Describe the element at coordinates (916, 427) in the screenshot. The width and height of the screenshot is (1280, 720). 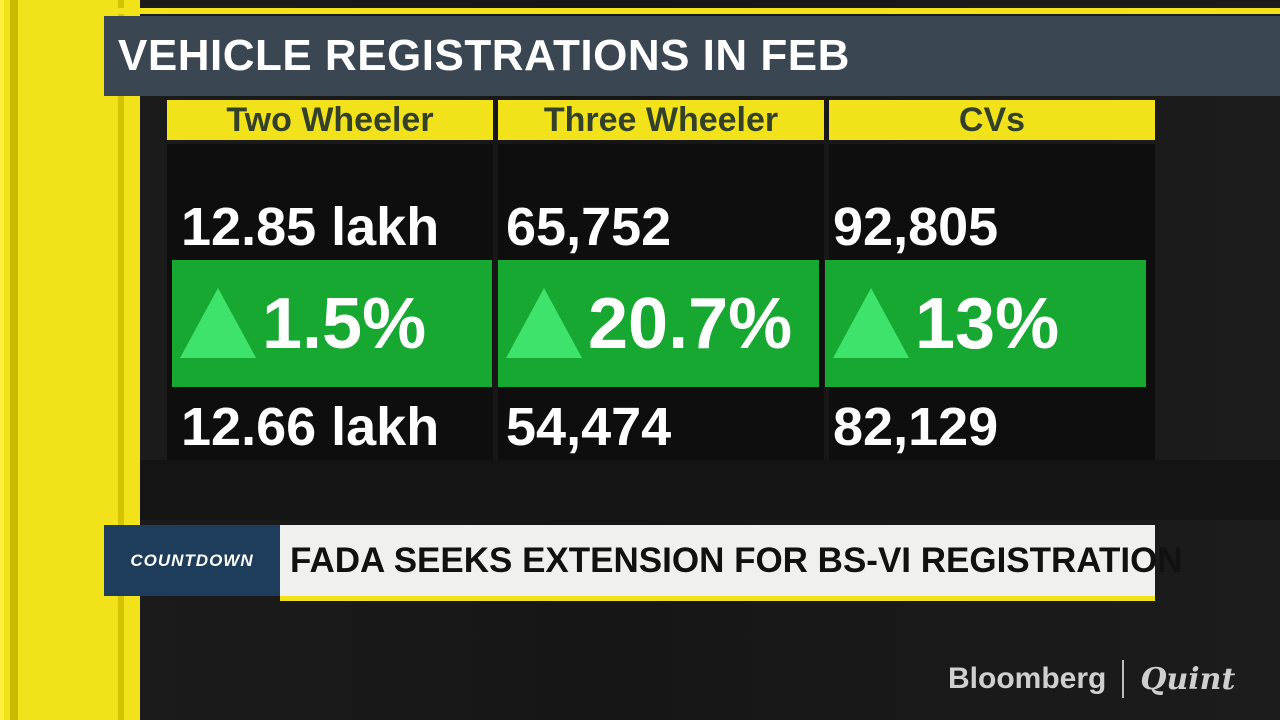
I see `previous-value: 82,129` at that location.